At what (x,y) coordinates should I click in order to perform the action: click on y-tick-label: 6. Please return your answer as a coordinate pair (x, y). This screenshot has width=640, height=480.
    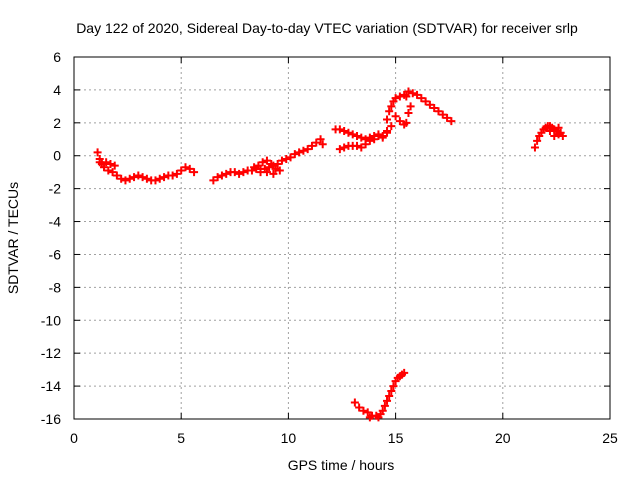
    Looking at the image, I should click on (57, 57).